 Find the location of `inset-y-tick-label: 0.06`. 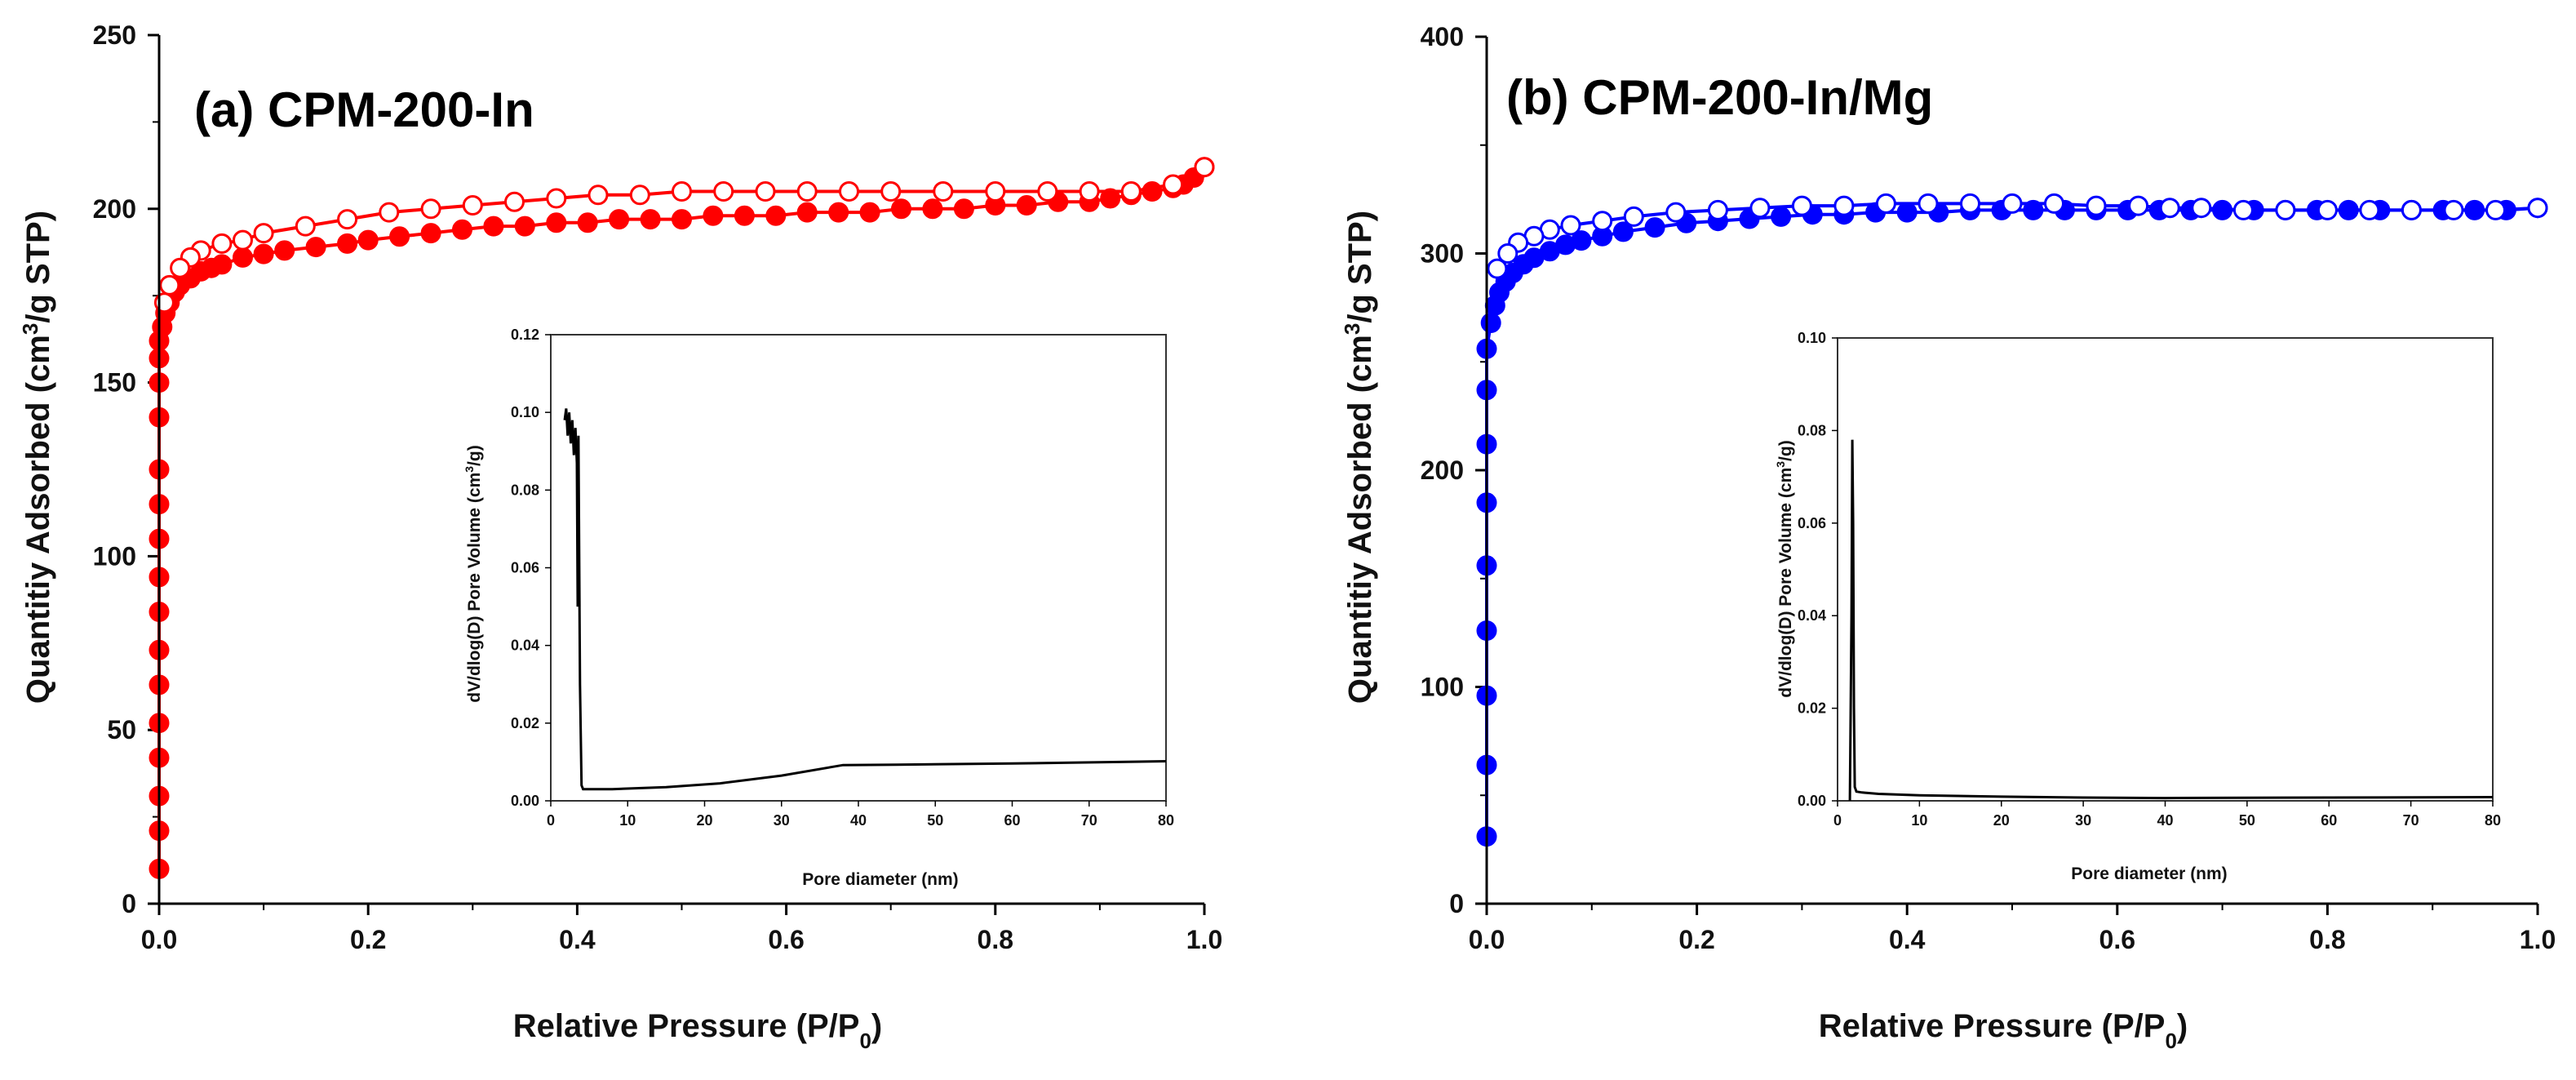

inset-y-tick-label: 0.06 is located at coordinates (1812, 523).